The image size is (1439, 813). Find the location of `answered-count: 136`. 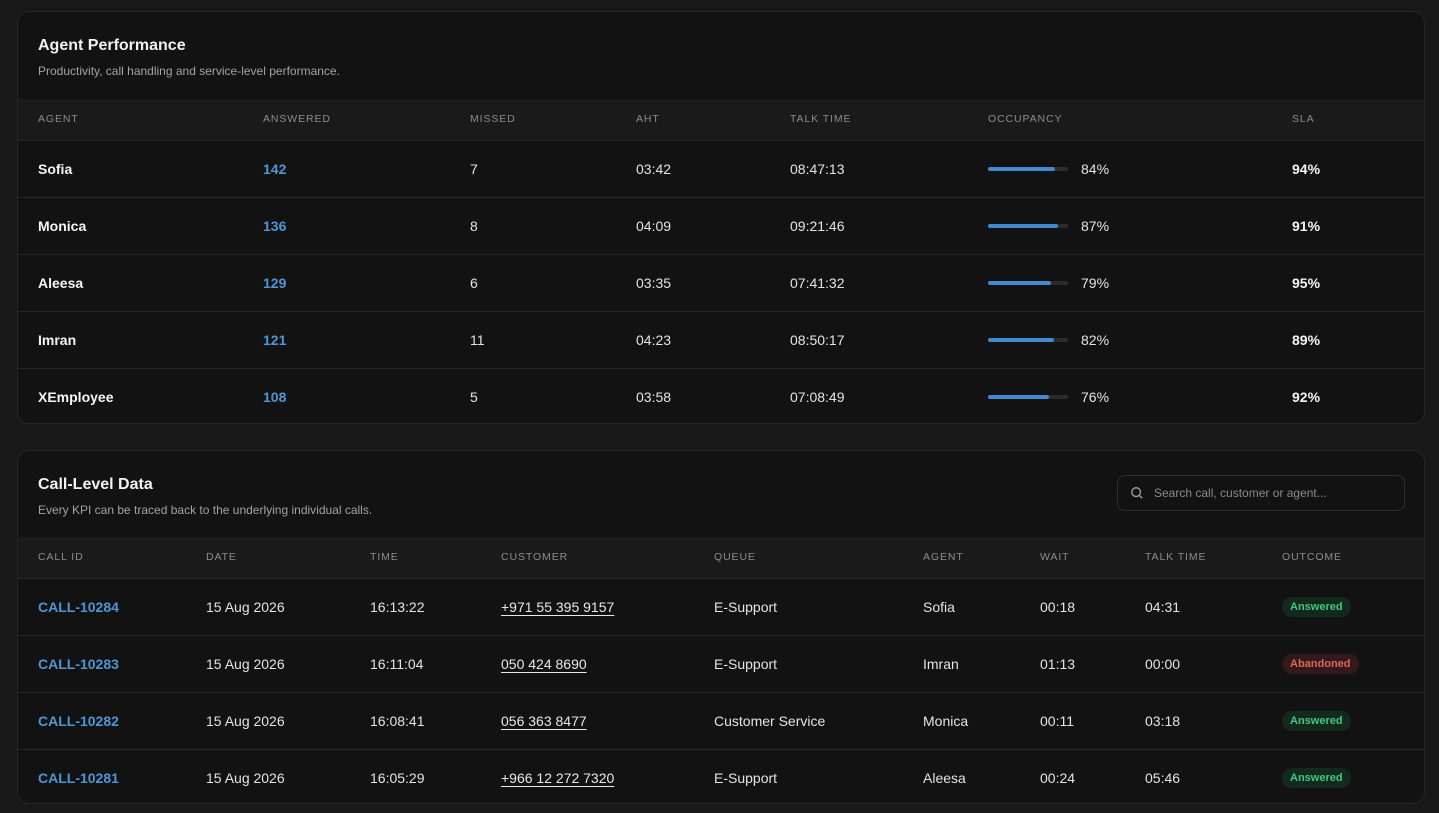

answered-count: 136 is located at coordinates (346, 225).